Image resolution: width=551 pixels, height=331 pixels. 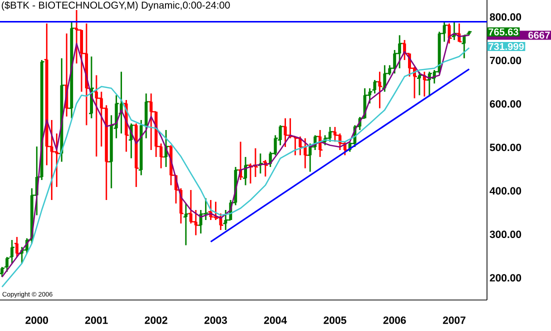 I want to click on x-tick-label: 2006, so click(x=394, y=320).